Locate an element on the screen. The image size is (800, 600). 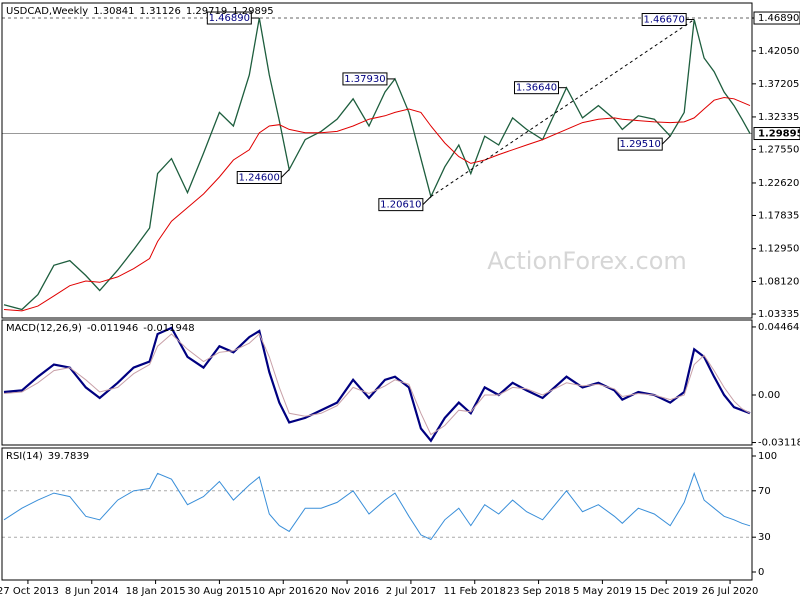
y-tick-label: 1.17835 is located at coordinates (778, 215).